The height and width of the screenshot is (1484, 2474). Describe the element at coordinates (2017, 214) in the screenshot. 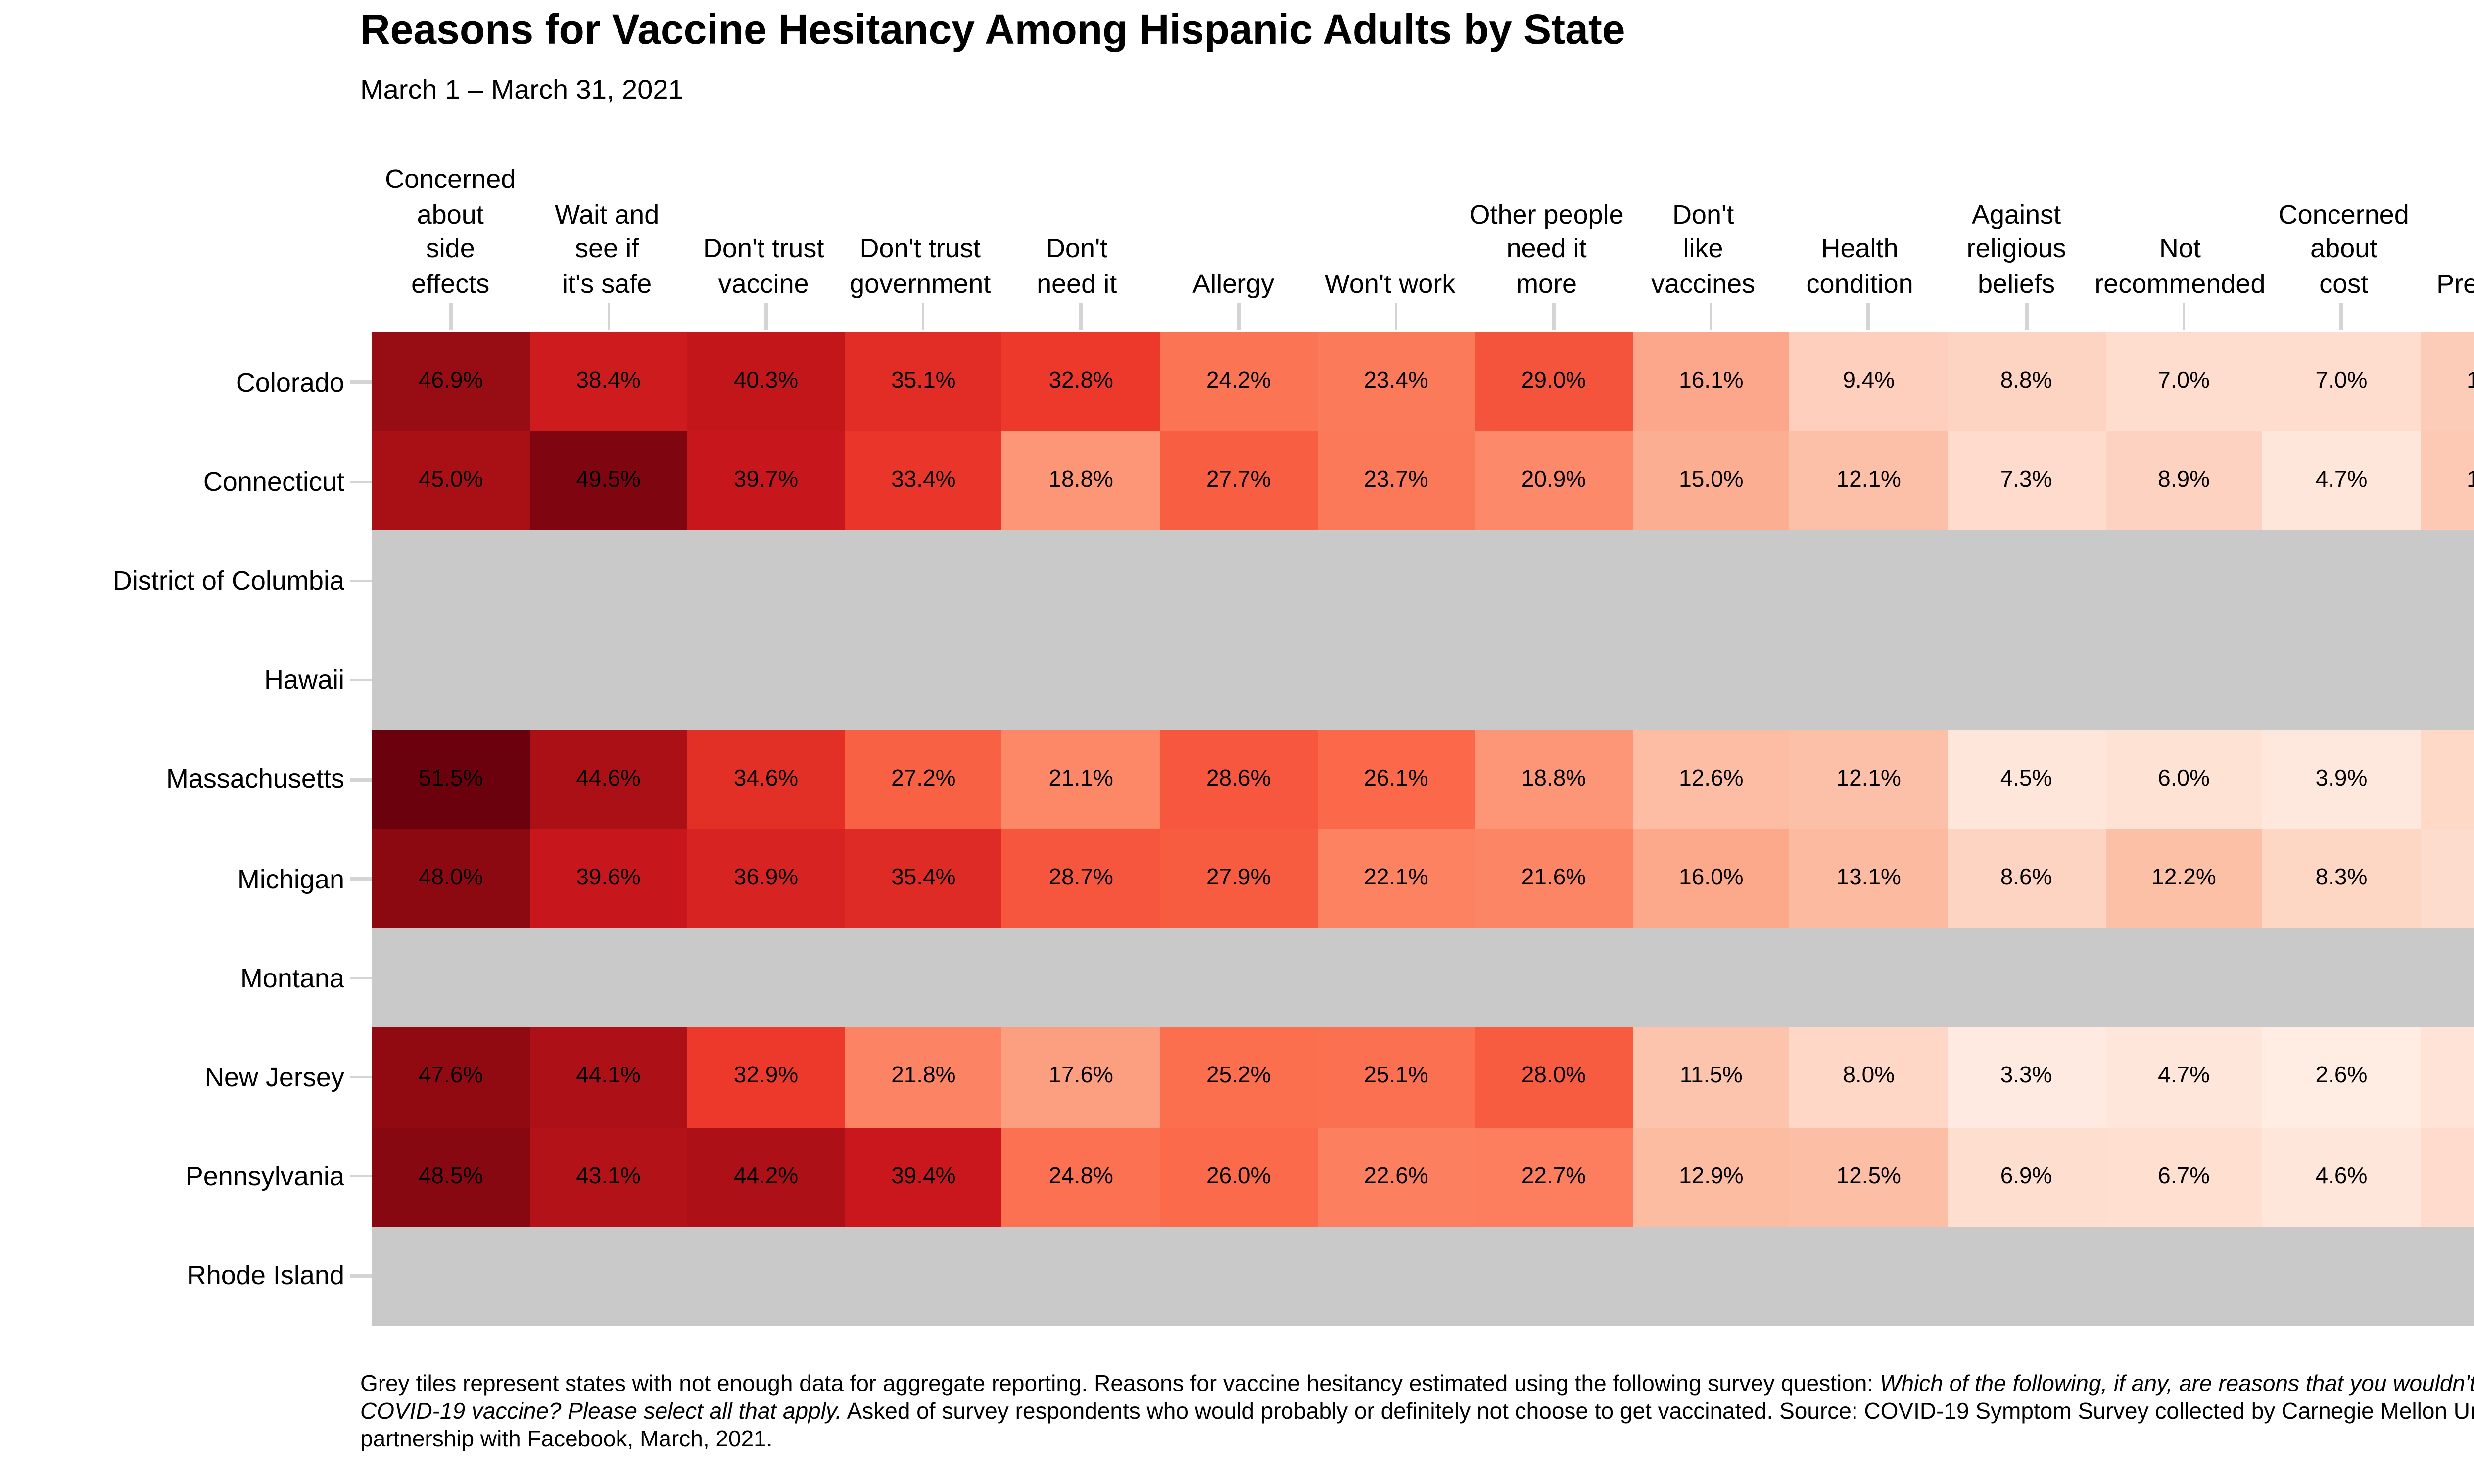

I see `column-header-line: Against` at that location.